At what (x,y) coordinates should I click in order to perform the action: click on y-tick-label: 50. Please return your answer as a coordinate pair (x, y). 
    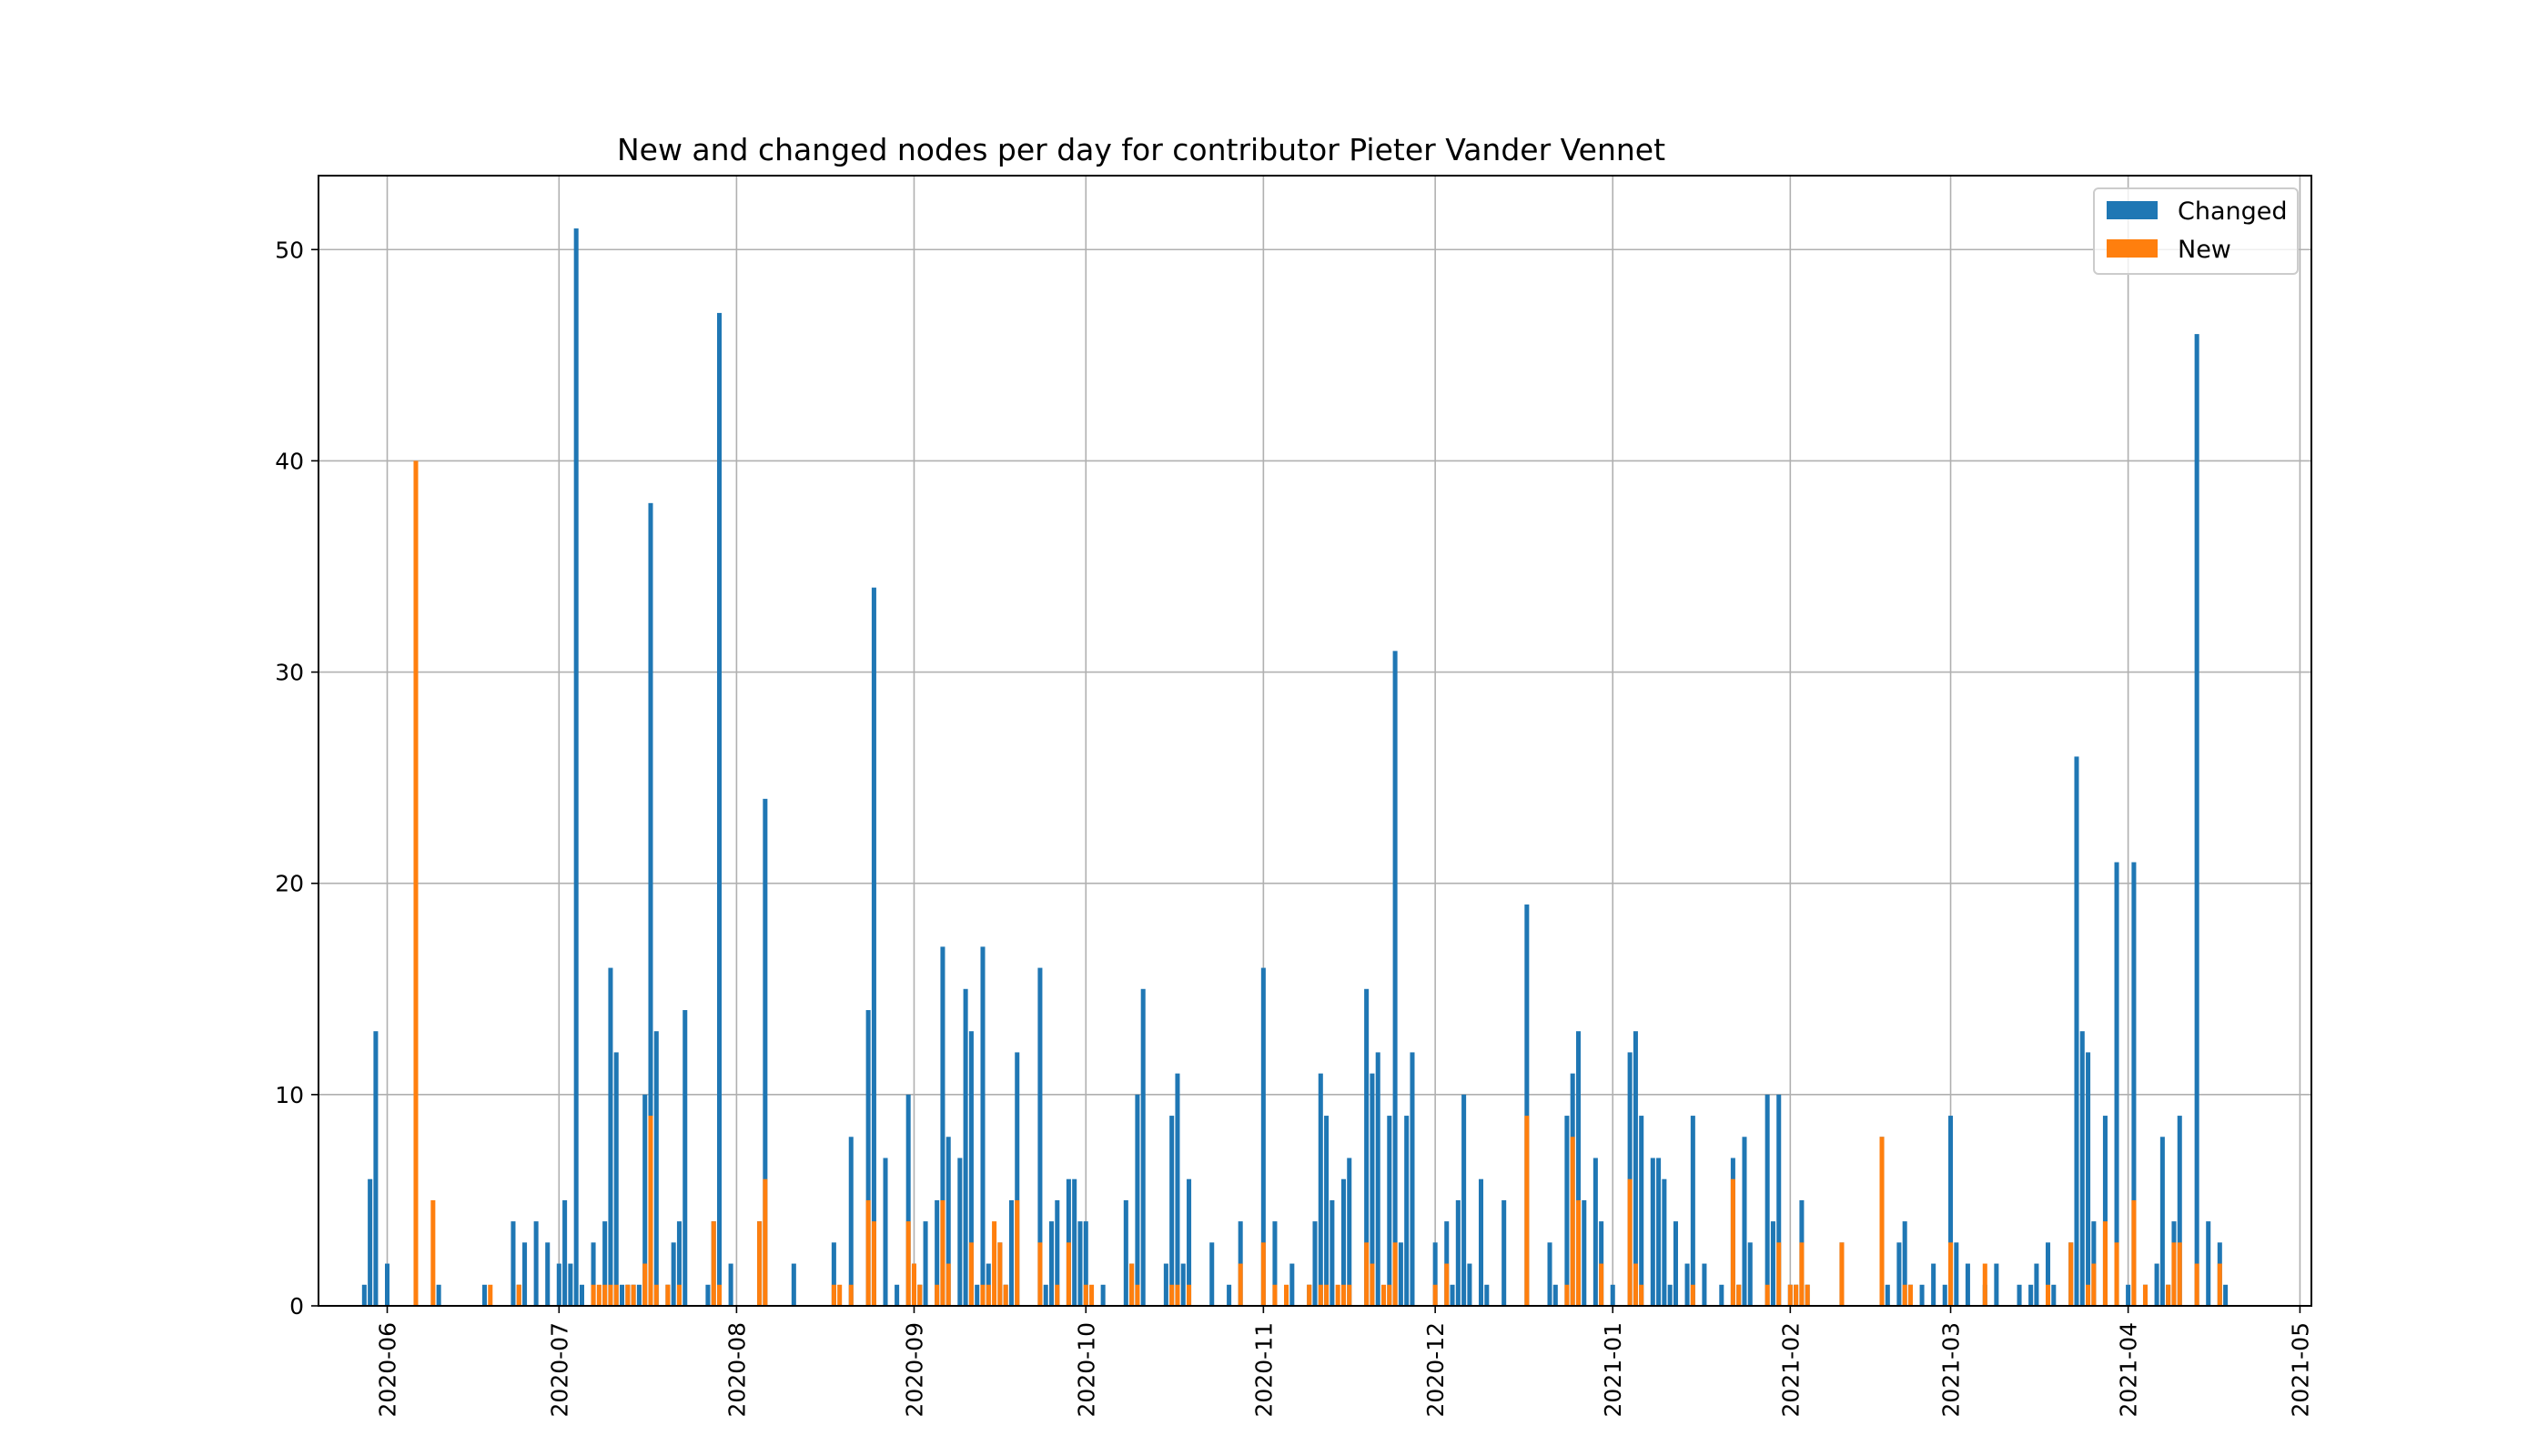
    Looking at the image, I should click on (289, 250).